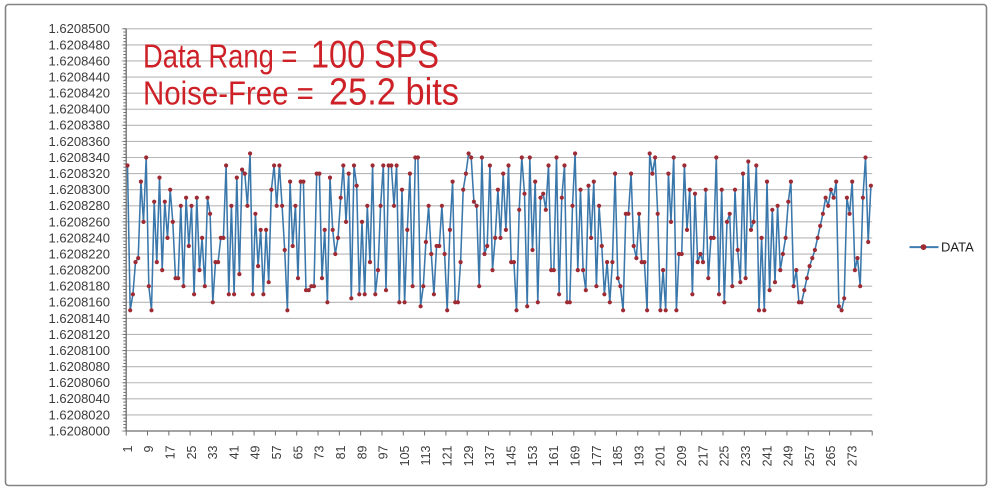  What do you see at coordinates (79, 44) in the screenshot?
I see `svg-text: 1.6208480` at bounding box center [79, 44].